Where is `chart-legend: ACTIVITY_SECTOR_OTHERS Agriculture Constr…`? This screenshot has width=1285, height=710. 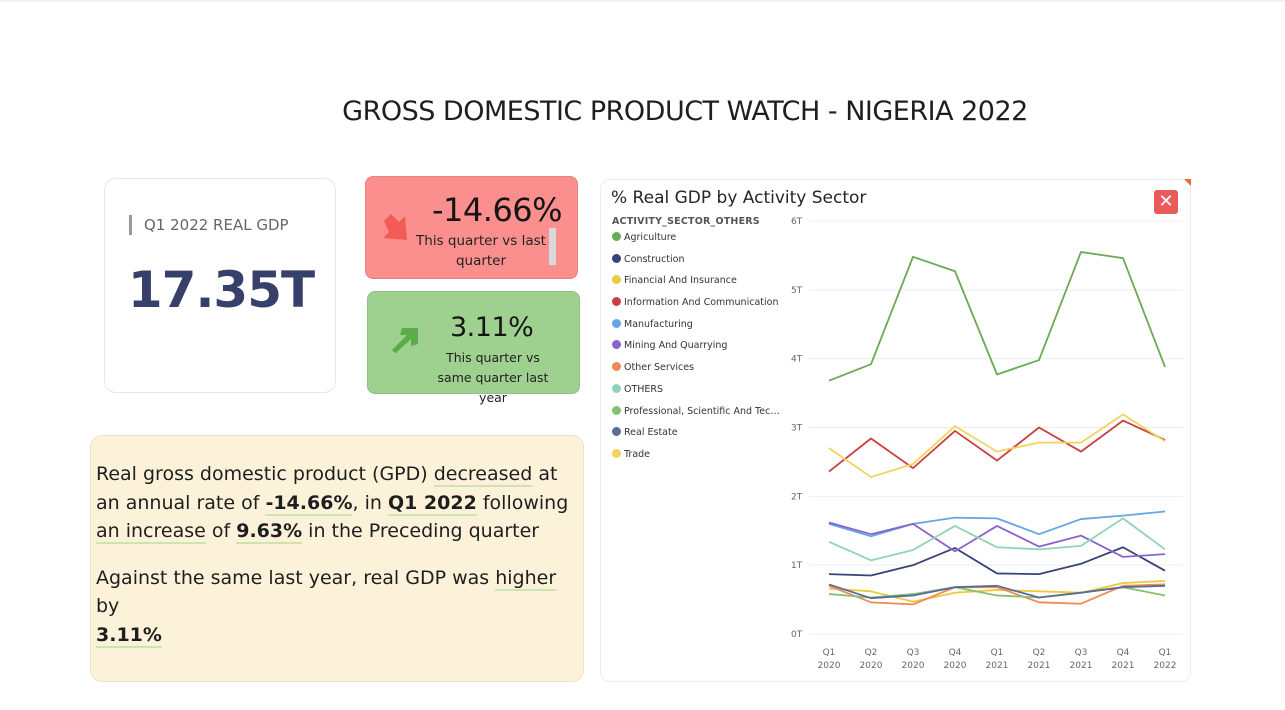 chart-legend: ACTIVITY_SECTOR_OTHERS Agriculture Constr… is located at coordinates (697, 343).